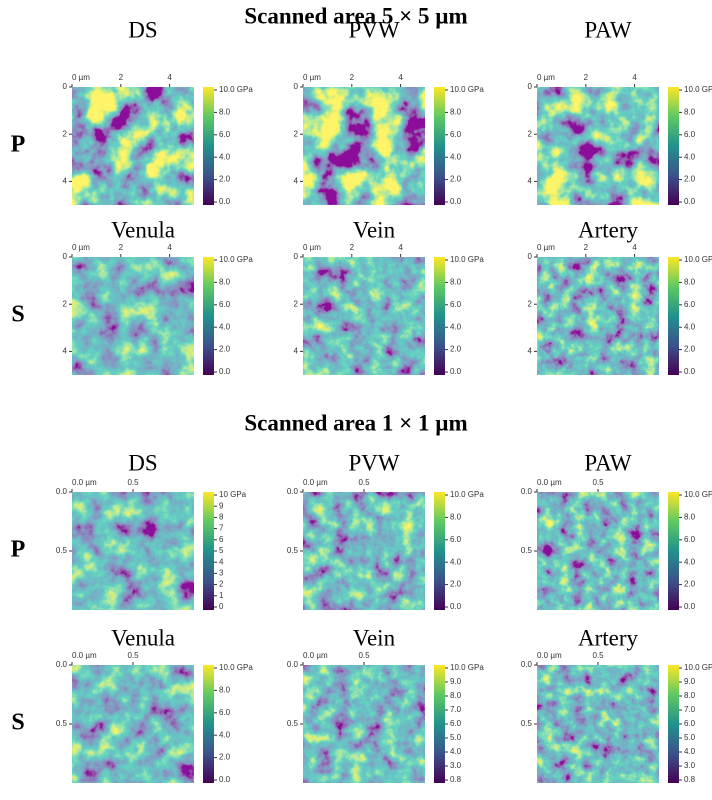  I want to click on colorbar-label: 4, so click(221, 561).